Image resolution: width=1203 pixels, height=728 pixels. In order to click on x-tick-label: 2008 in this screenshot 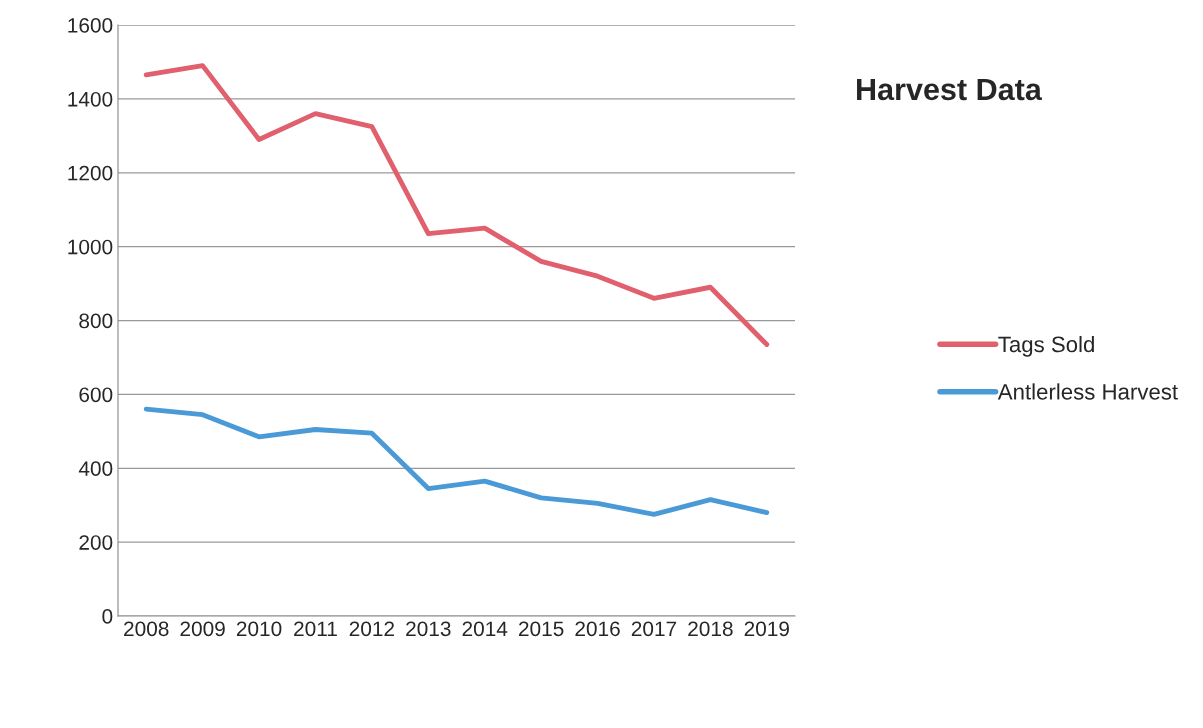, I will do `click(146, 629)`.